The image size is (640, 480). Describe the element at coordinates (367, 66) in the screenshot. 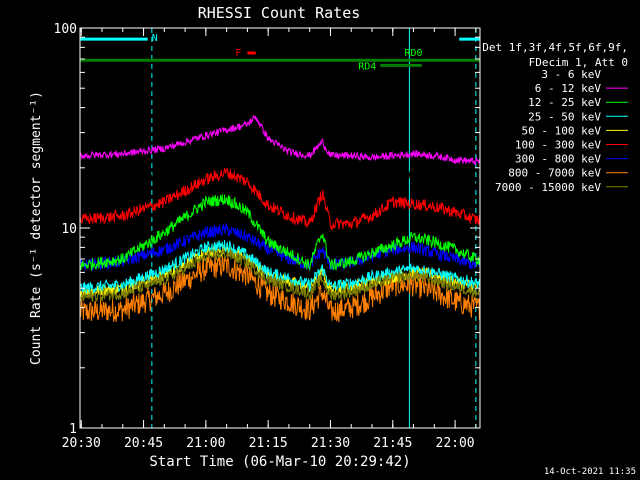

I see `flag-label-rd4: RD4` at that location.